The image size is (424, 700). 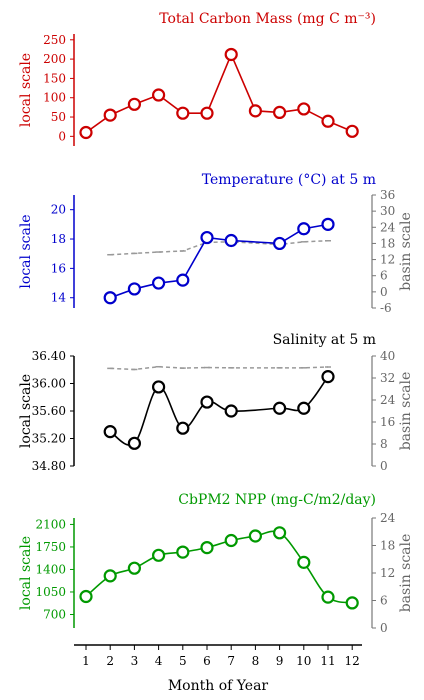 I want to click on right-tick-label: -6, so click(x=386, y=308).